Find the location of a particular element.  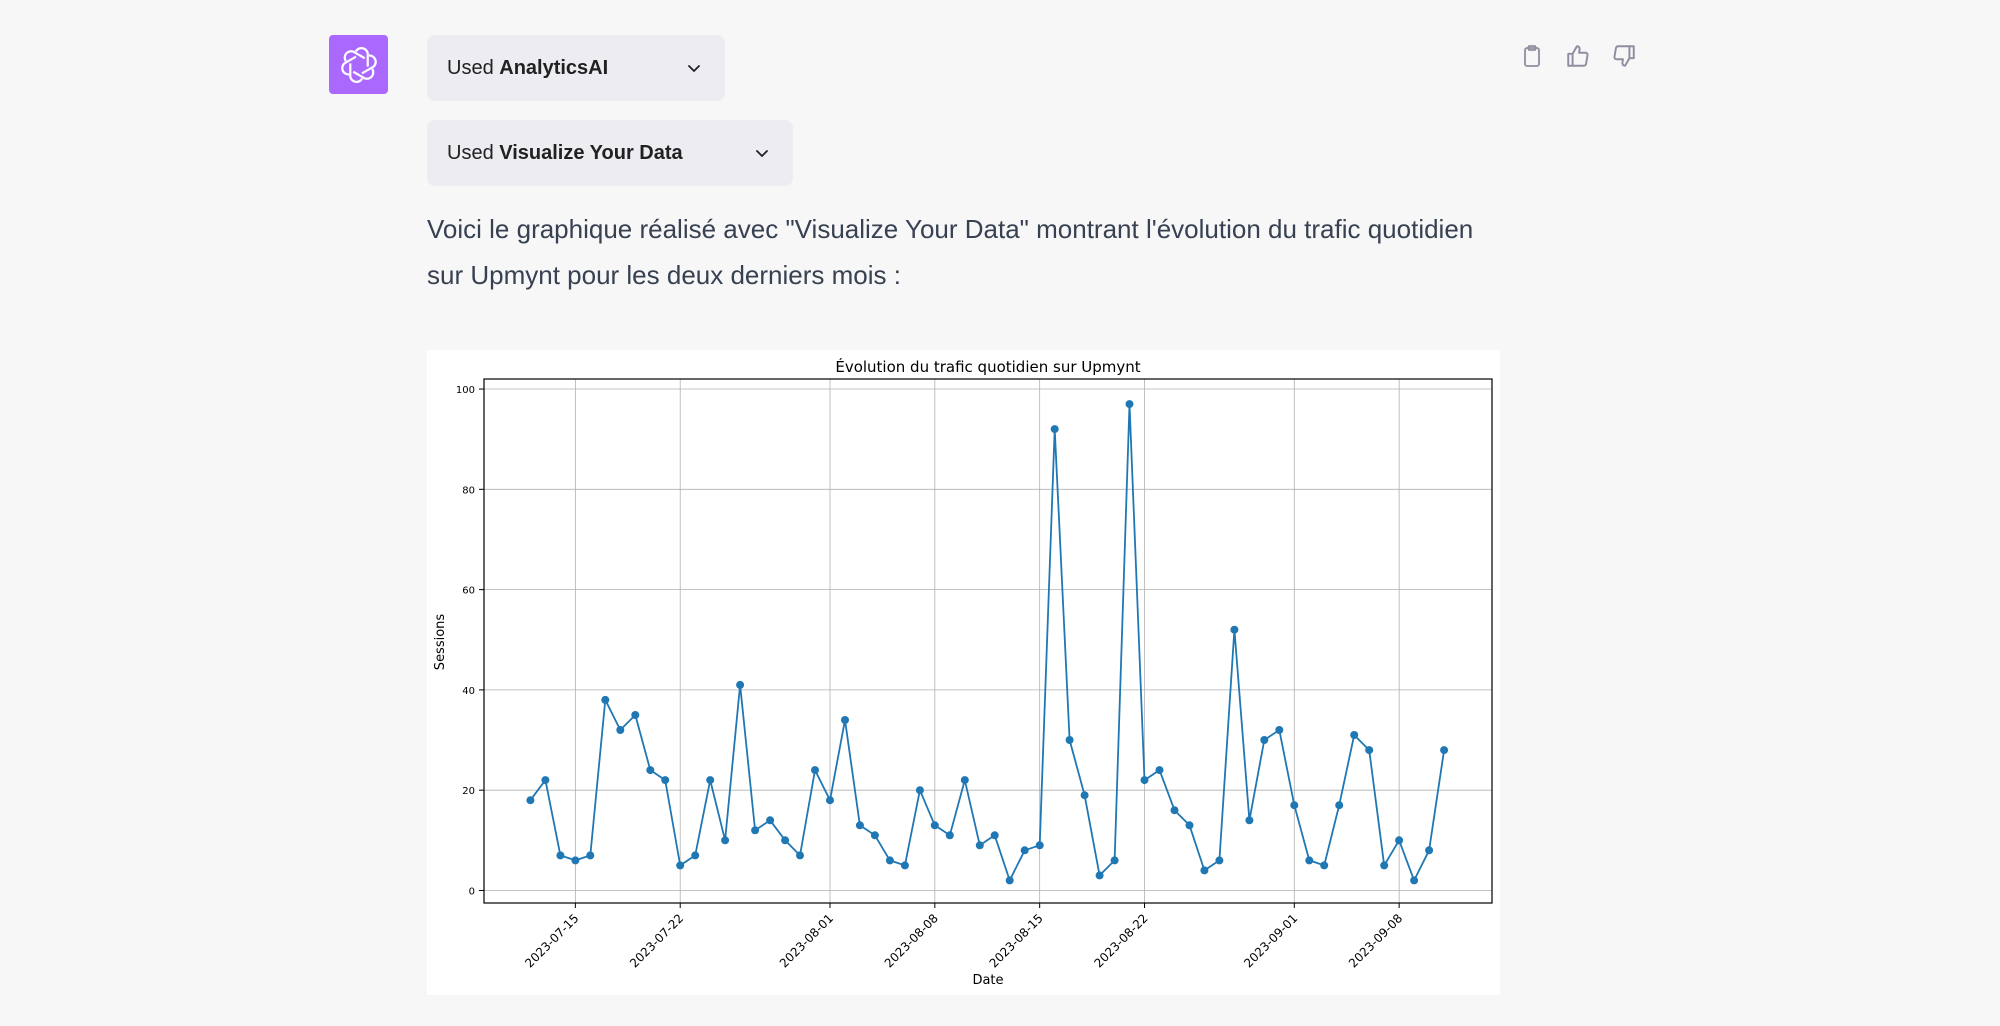

tool-used-visualize-your-data: Used Visualize Your Data is located at coordinates (610, 153).